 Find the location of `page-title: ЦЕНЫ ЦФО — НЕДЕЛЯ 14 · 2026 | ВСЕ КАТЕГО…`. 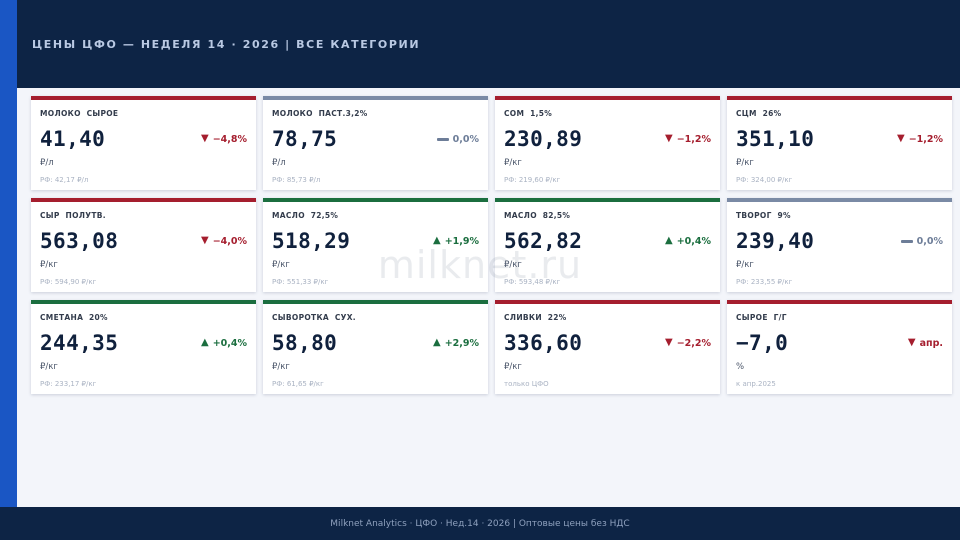

page-title: ЦЕНЫ ЦФО — НЕДЕЛЯ 14 · 2026 | ВСЕ КАТЕГО… is located at coordinates (226, 44).